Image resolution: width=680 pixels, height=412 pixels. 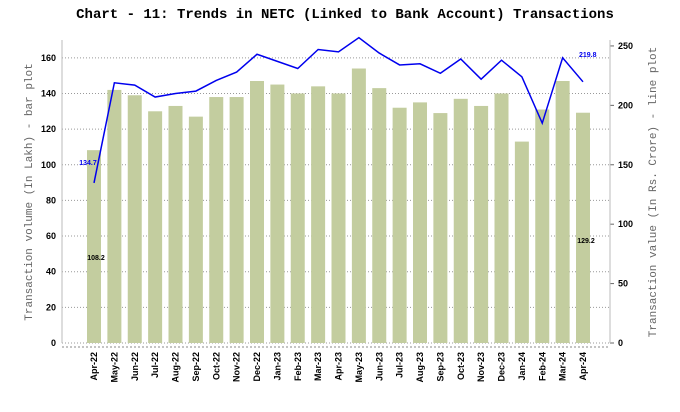 What do you see at coordinates (48, 58) in the screenshot?
I see `y-tick-label: 160` at bounding box center [48, 58].